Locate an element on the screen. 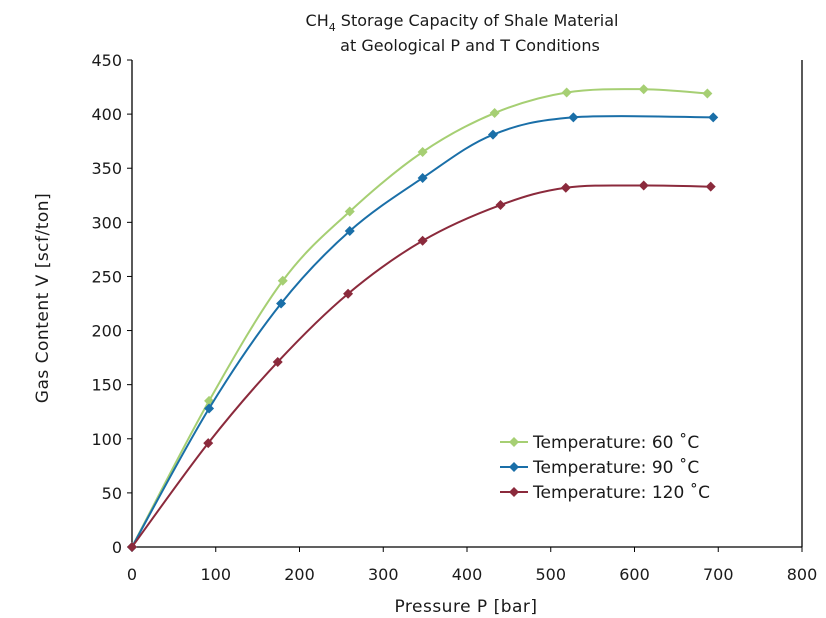 The height and width of the screenshot is (618, 826). x-tick-label: 800 is located at coordinates (802, 574).